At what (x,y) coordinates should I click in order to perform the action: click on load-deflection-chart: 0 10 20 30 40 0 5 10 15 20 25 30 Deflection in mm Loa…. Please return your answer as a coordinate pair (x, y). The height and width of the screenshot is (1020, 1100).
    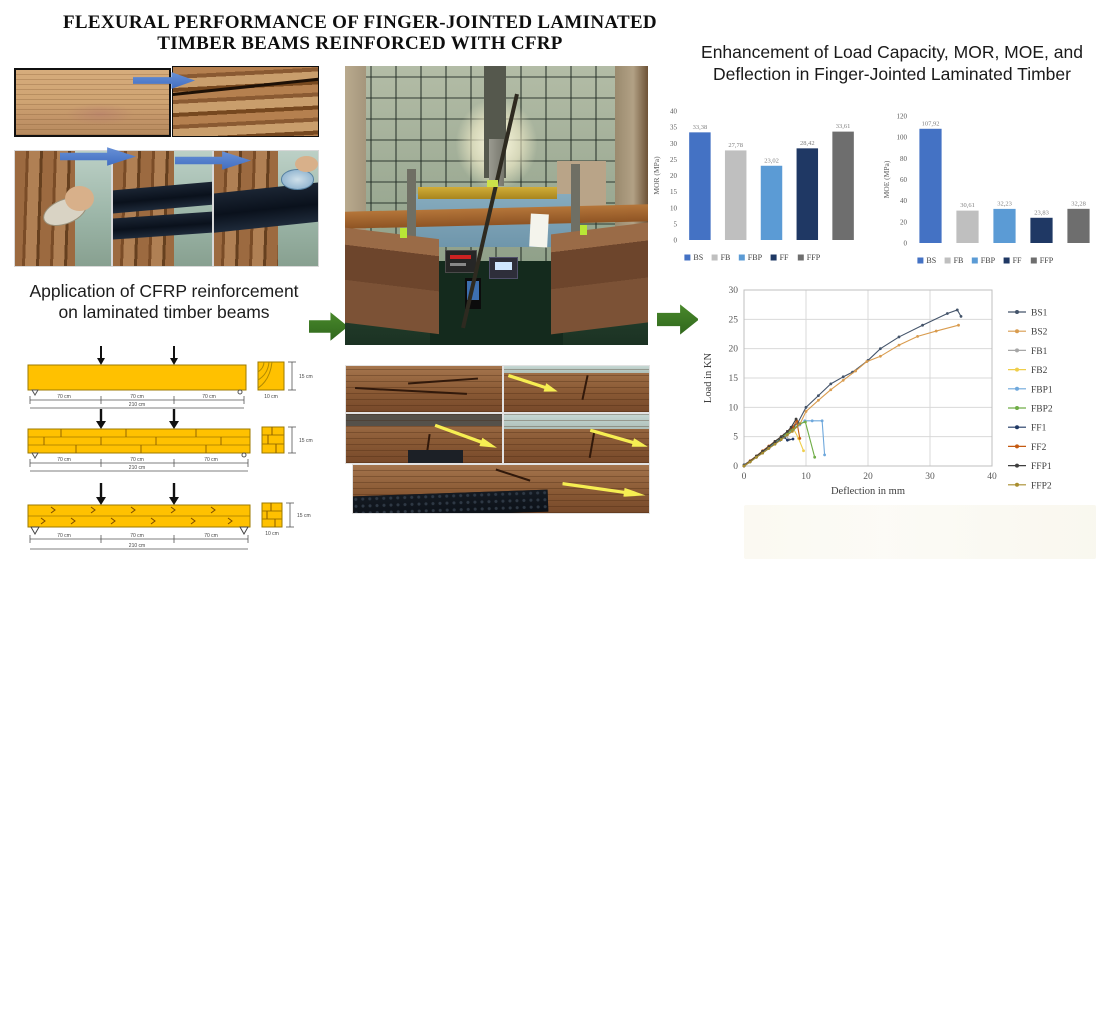
    Looking at the image, I should click on (898, 393).